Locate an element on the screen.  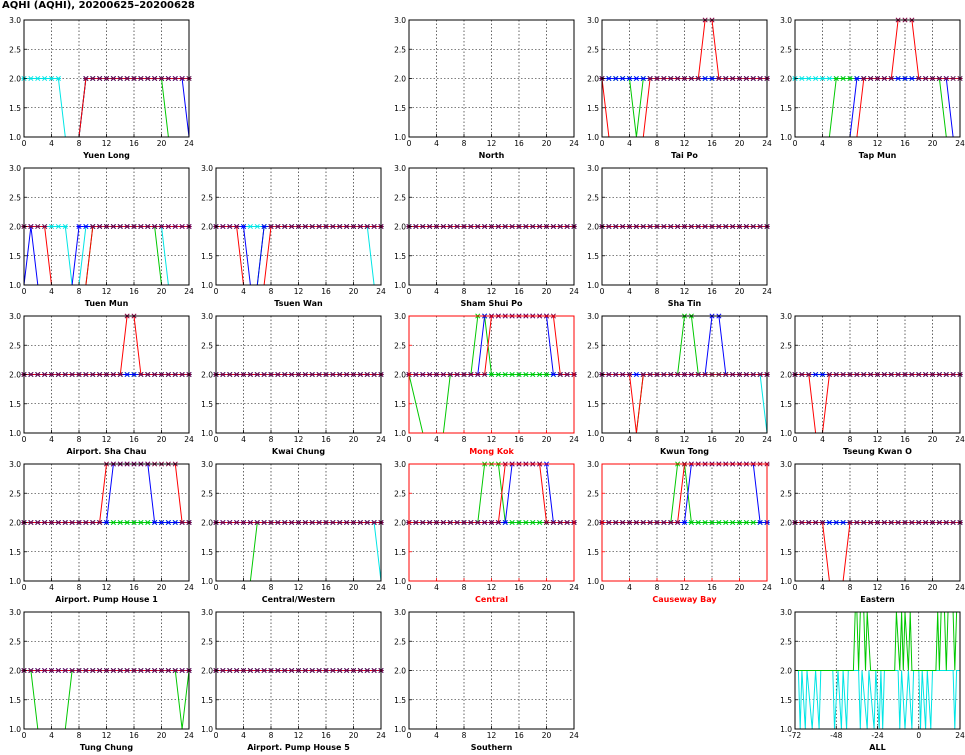
panel-title: Tai Po is located at coordinates (684, 155).